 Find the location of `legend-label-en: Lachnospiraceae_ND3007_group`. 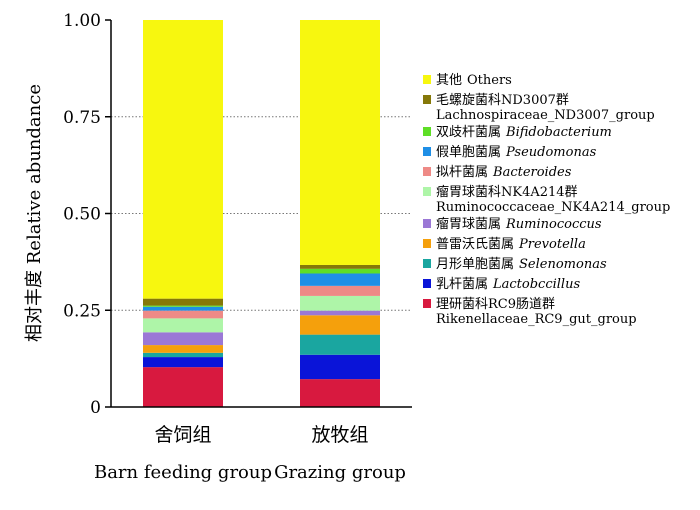

legend-label-en: Lachnospiraceae_ND3007_group is located at coordinates (545, 115).